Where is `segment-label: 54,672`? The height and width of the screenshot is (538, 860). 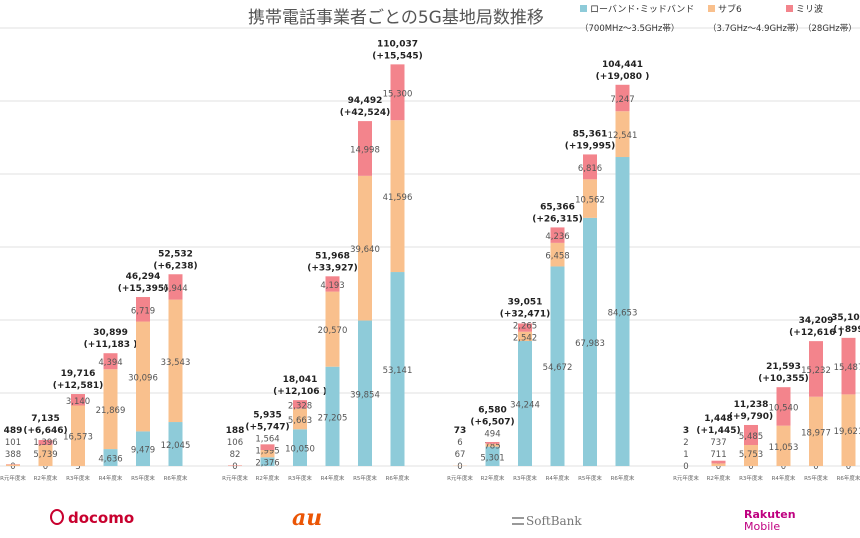
segment-label: 54,672 is located at coordinates (558, 368).